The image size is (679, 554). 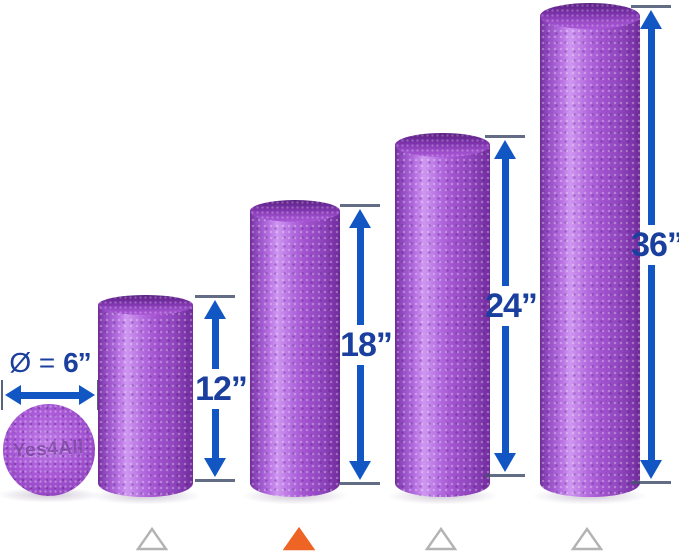 What do you see at coordinates (366, 344) in the screenshot?
I see `length-label-18: 18”` at bounding box center [366, 344].